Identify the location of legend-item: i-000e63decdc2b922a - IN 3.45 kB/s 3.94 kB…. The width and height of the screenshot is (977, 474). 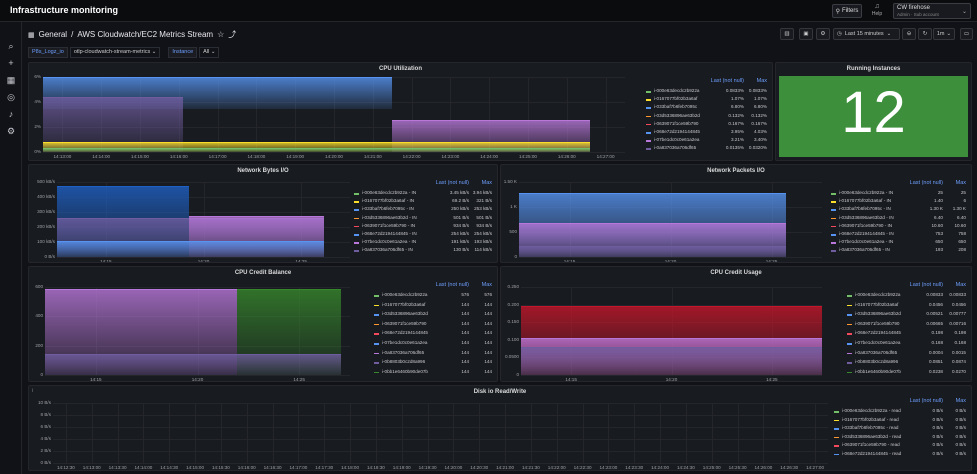
(424, 193).